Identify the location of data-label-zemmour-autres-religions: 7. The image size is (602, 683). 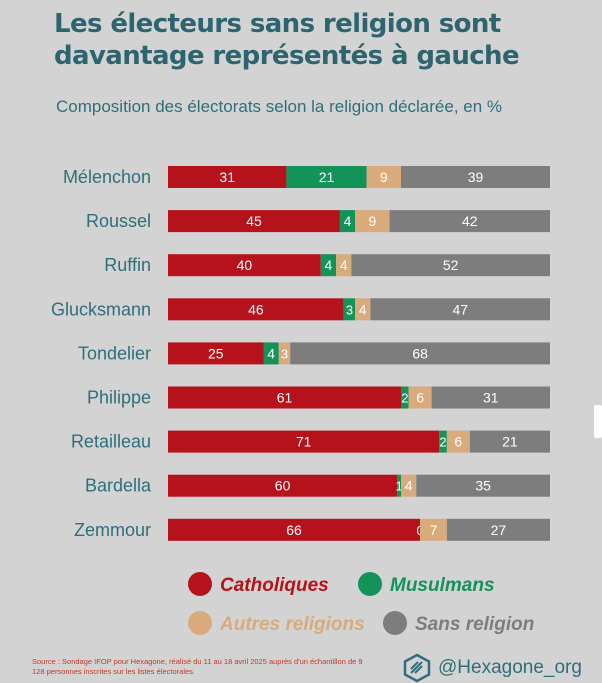
(434, 530).